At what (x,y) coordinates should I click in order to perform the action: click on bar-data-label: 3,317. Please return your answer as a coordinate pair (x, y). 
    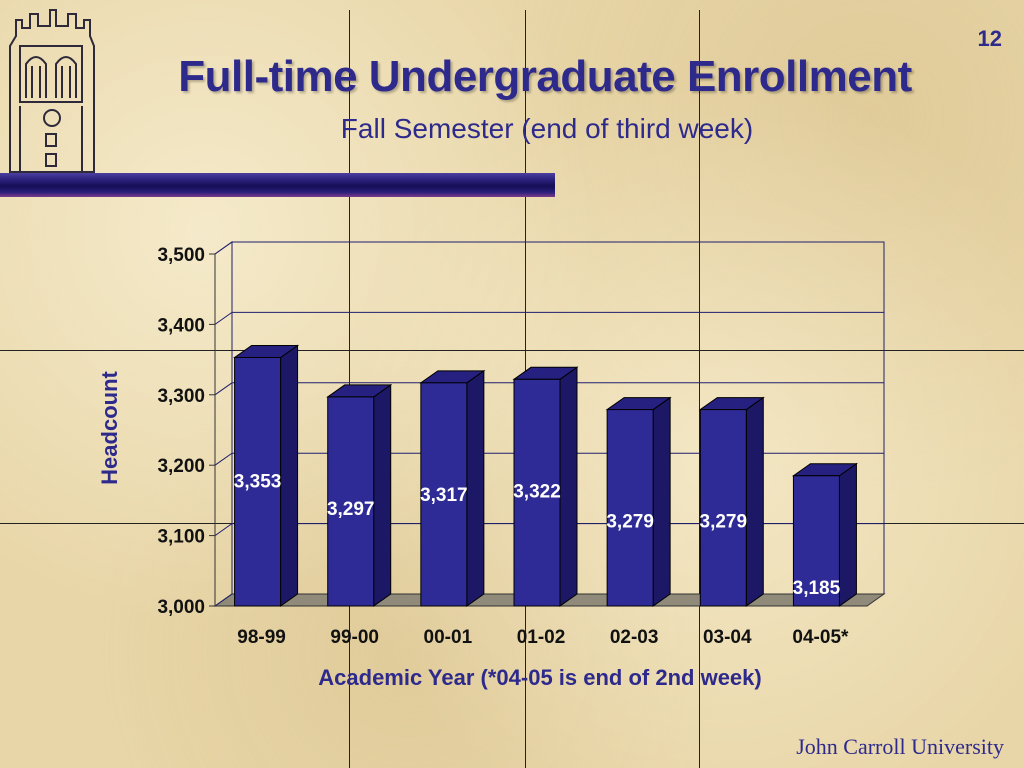
    Looking at the image, I should click on (444, 495).